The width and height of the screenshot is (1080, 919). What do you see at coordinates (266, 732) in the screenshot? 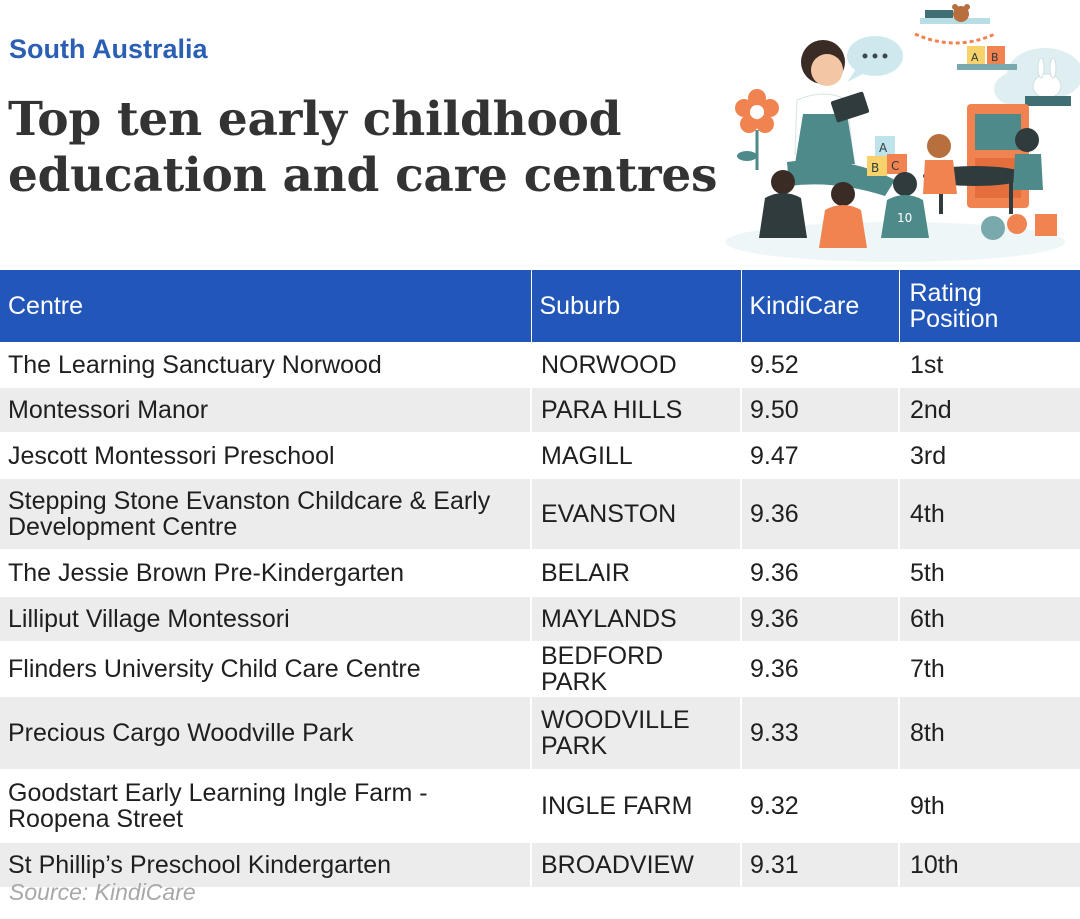
I see `centre-cell: Precious Cargo Woodville Park` at bounding box center [266, 732].